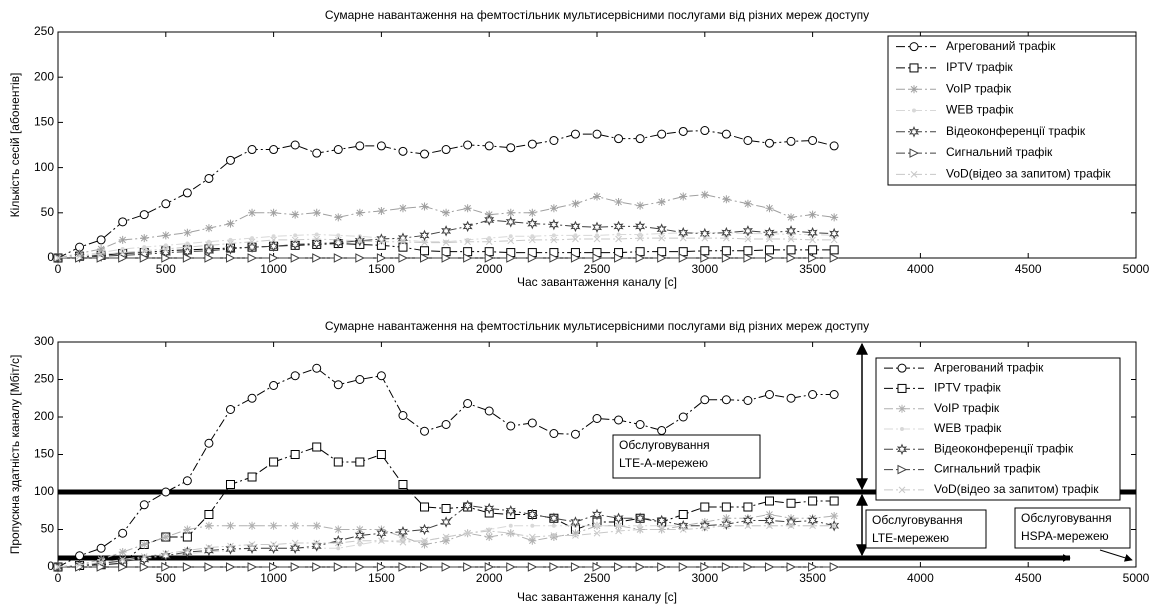  Describe the element at coordinates (166, 269) in the screenshot. I see `x-tick-label: 500` at that location.